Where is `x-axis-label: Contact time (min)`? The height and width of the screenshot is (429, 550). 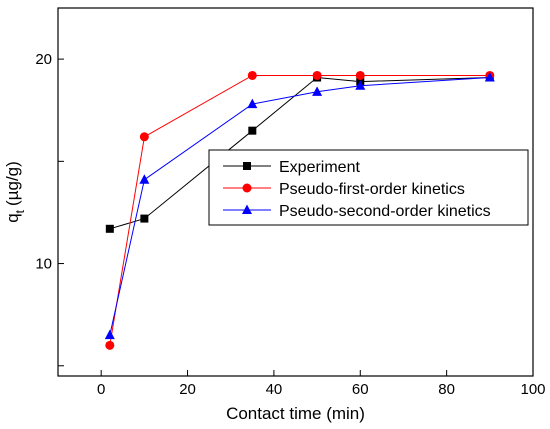
x-axis-label: Contact time (min) is located at coordinates (295, 413).